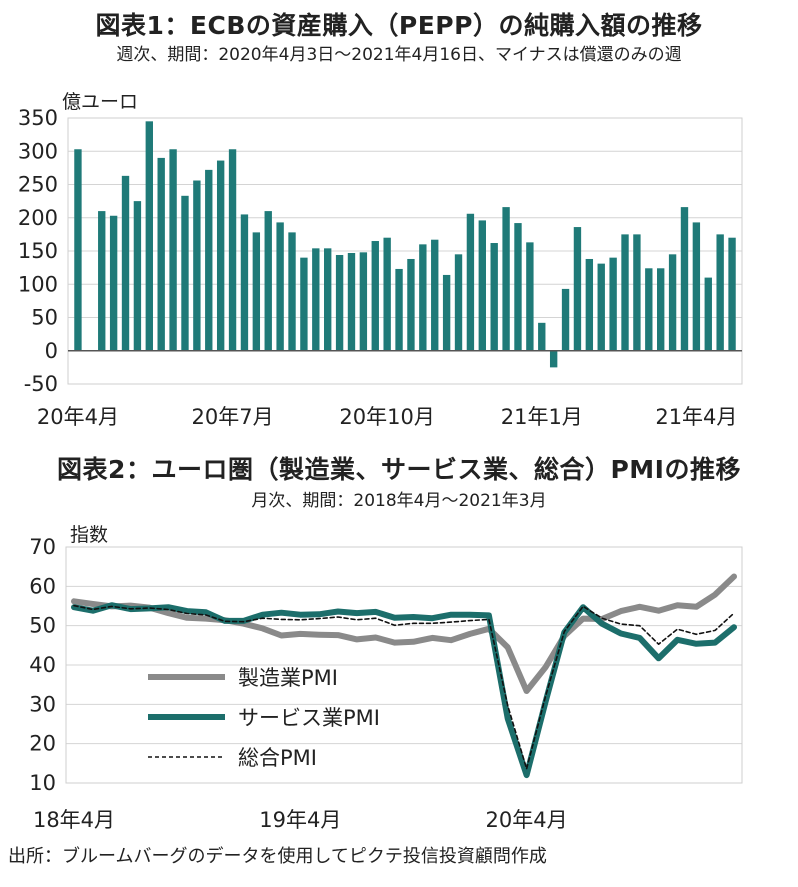 The height and width of the screenshot is (887, 798). I want to click on chart1-x-tick-label: 21年4月, so click(696, 417).